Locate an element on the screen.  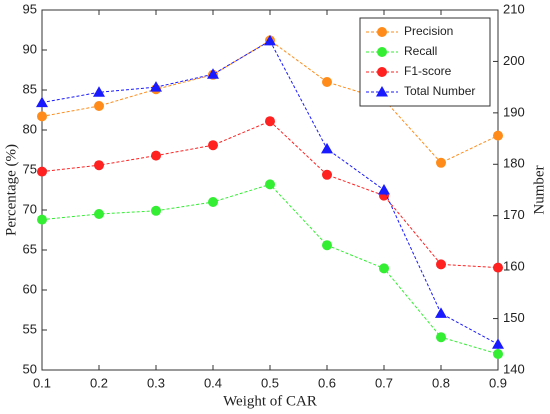
y-tick-label: 50 is located at coordinates (30, 368).